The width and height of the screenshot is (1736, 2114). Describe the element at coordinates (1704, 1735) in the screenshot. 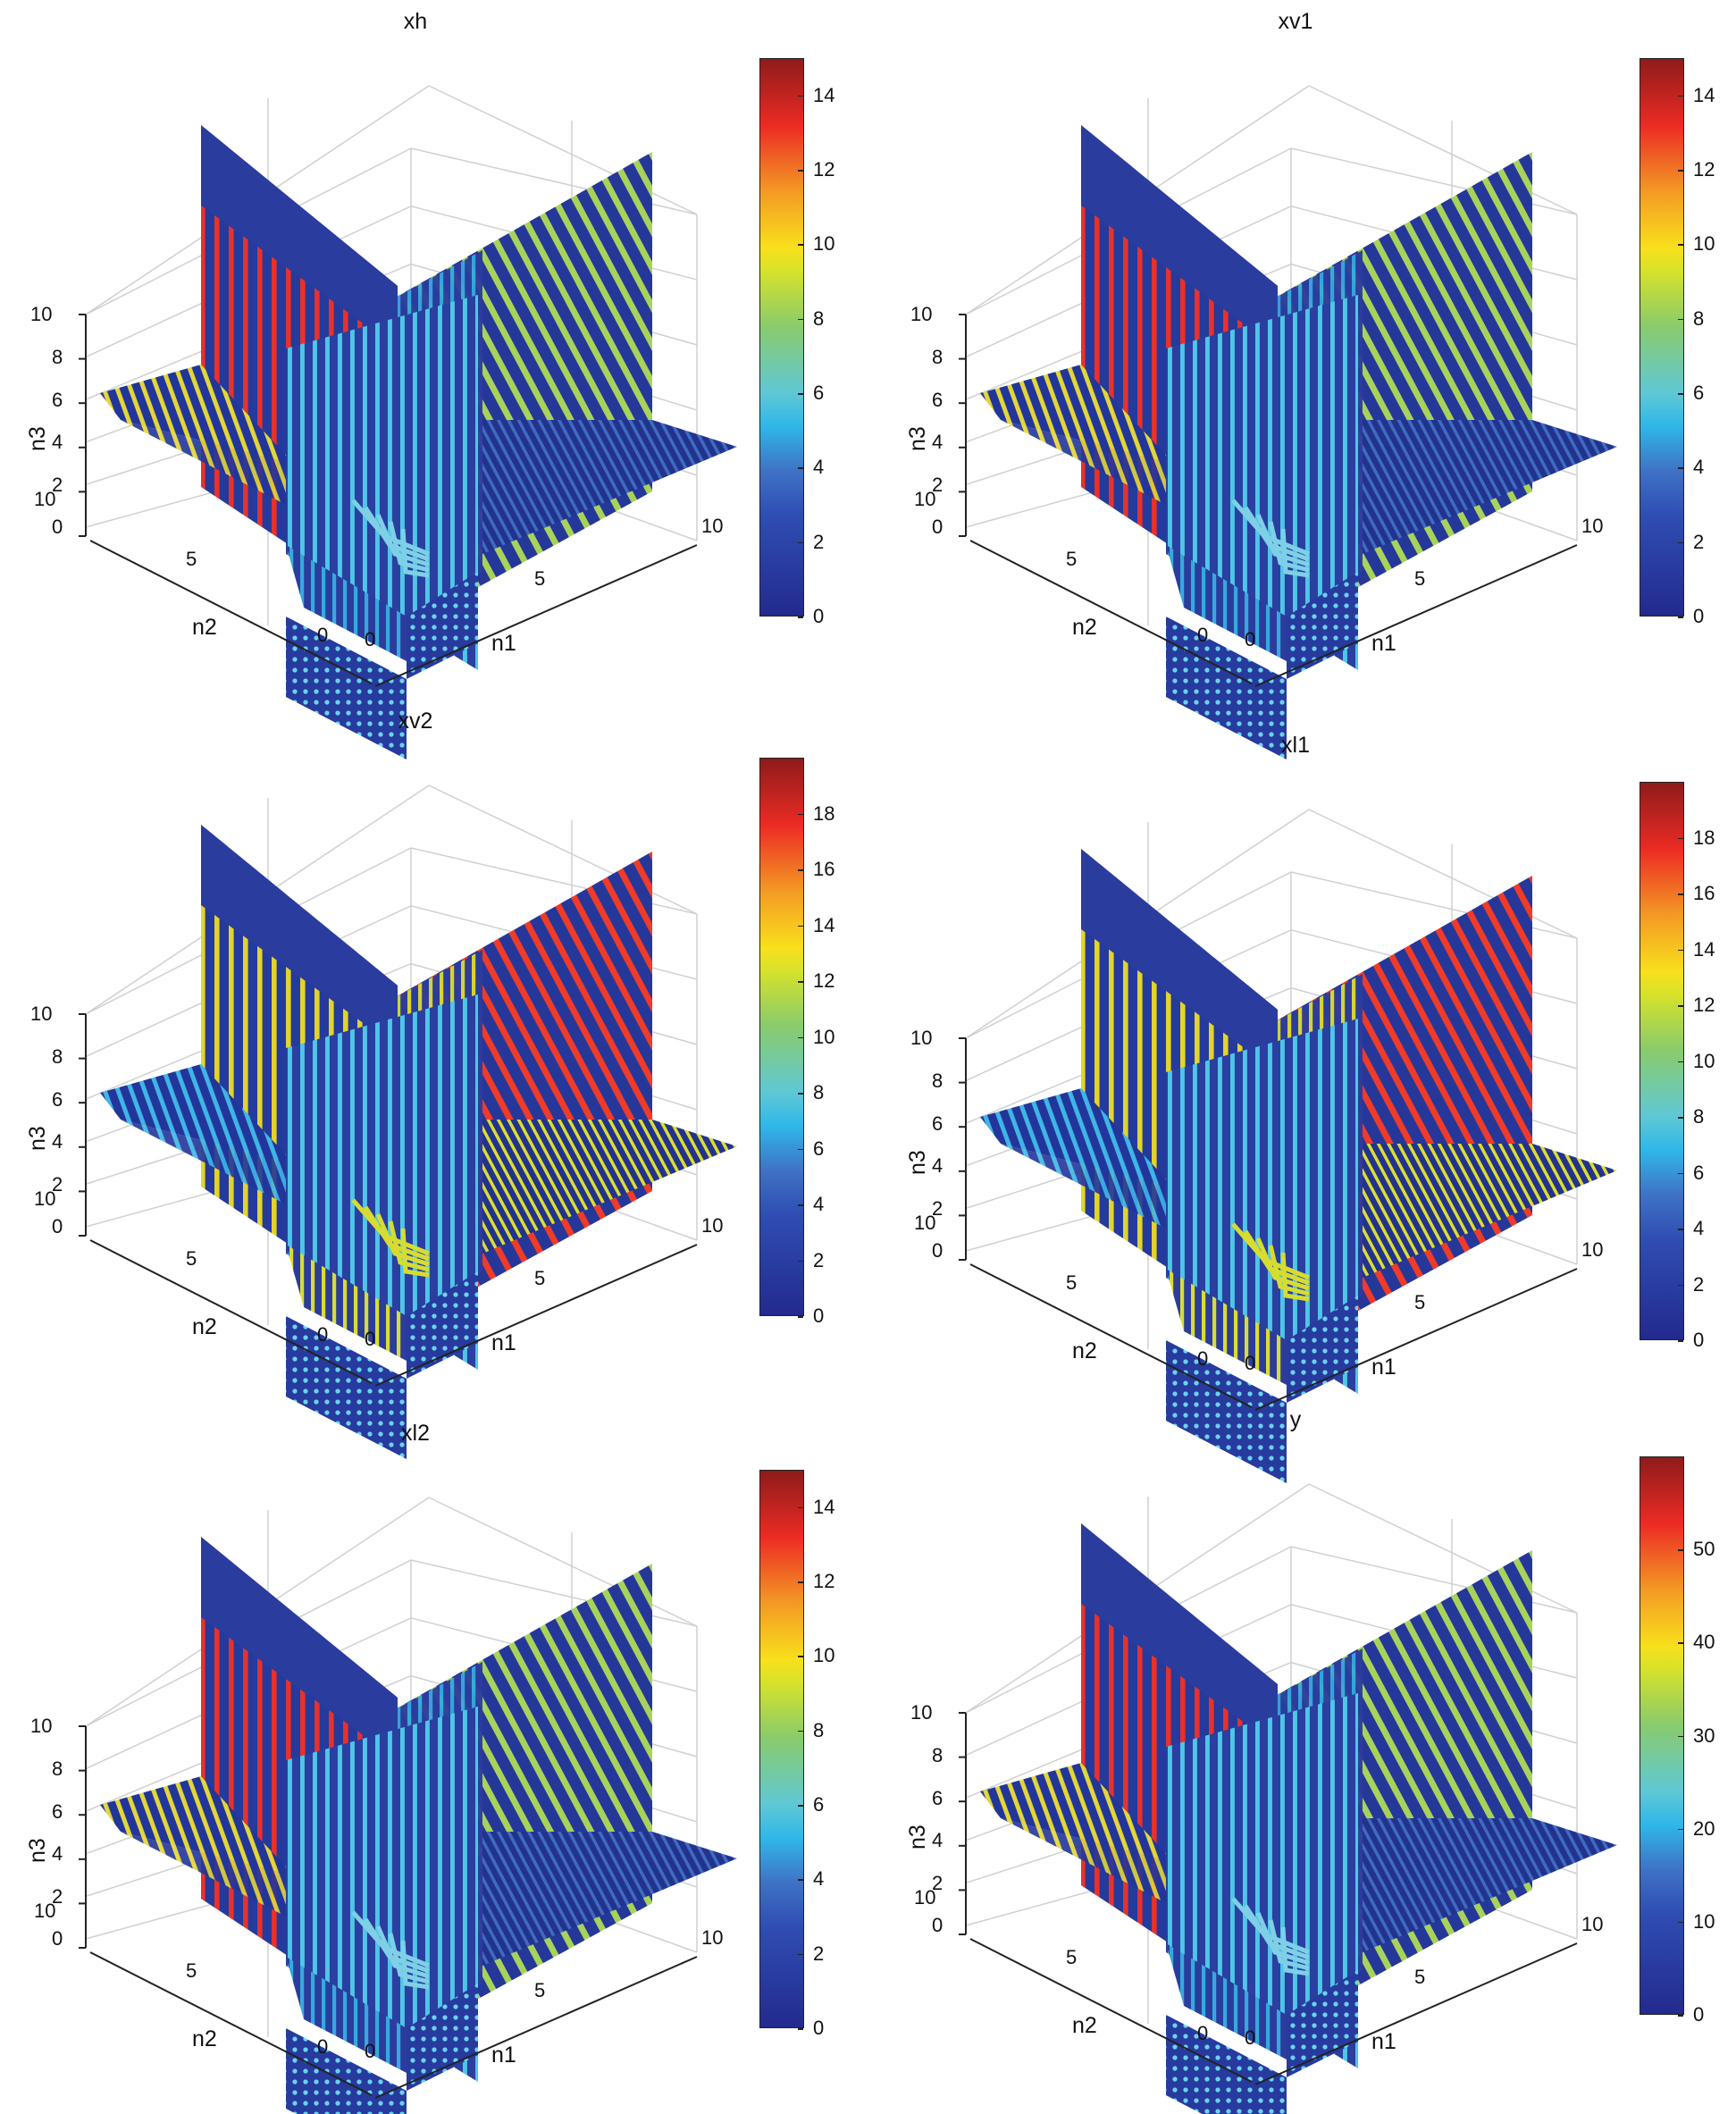

I see `colorbar-tick-label: 30` at that location.